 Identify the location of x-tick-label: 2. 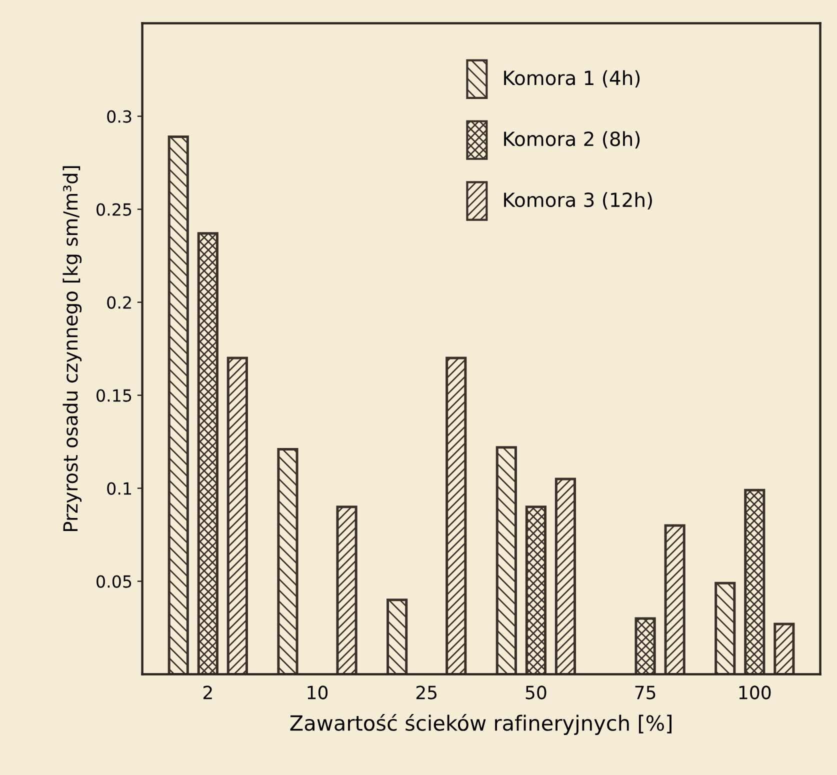
(207, 693).